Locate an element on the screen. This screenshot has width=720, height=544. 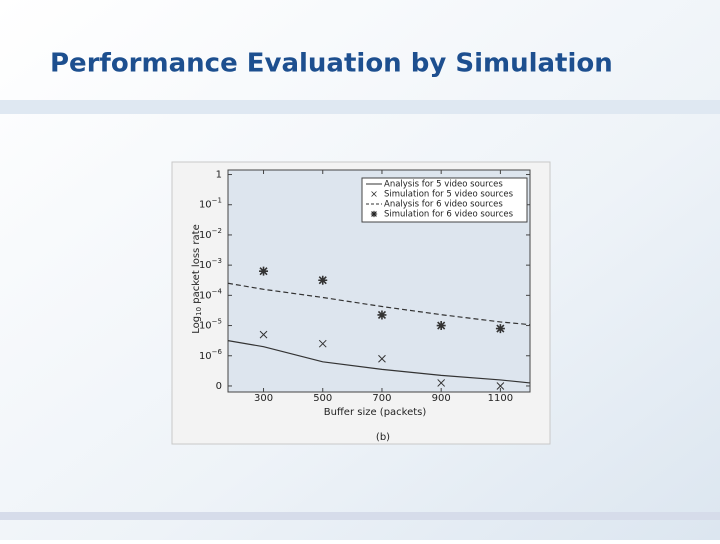
legend-box is located at coordinates (444, 200).